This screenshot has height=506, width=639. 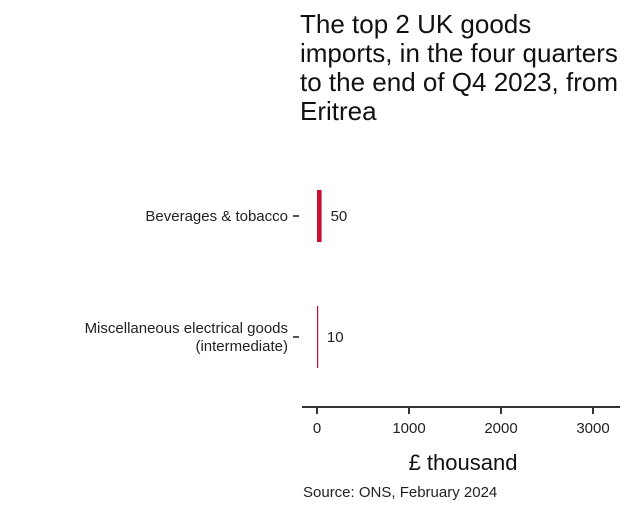 What do you see at coordinates (500, 428) in the screenshot?
I see `x-tick-label: 2000` at bounding box center [500, 428].